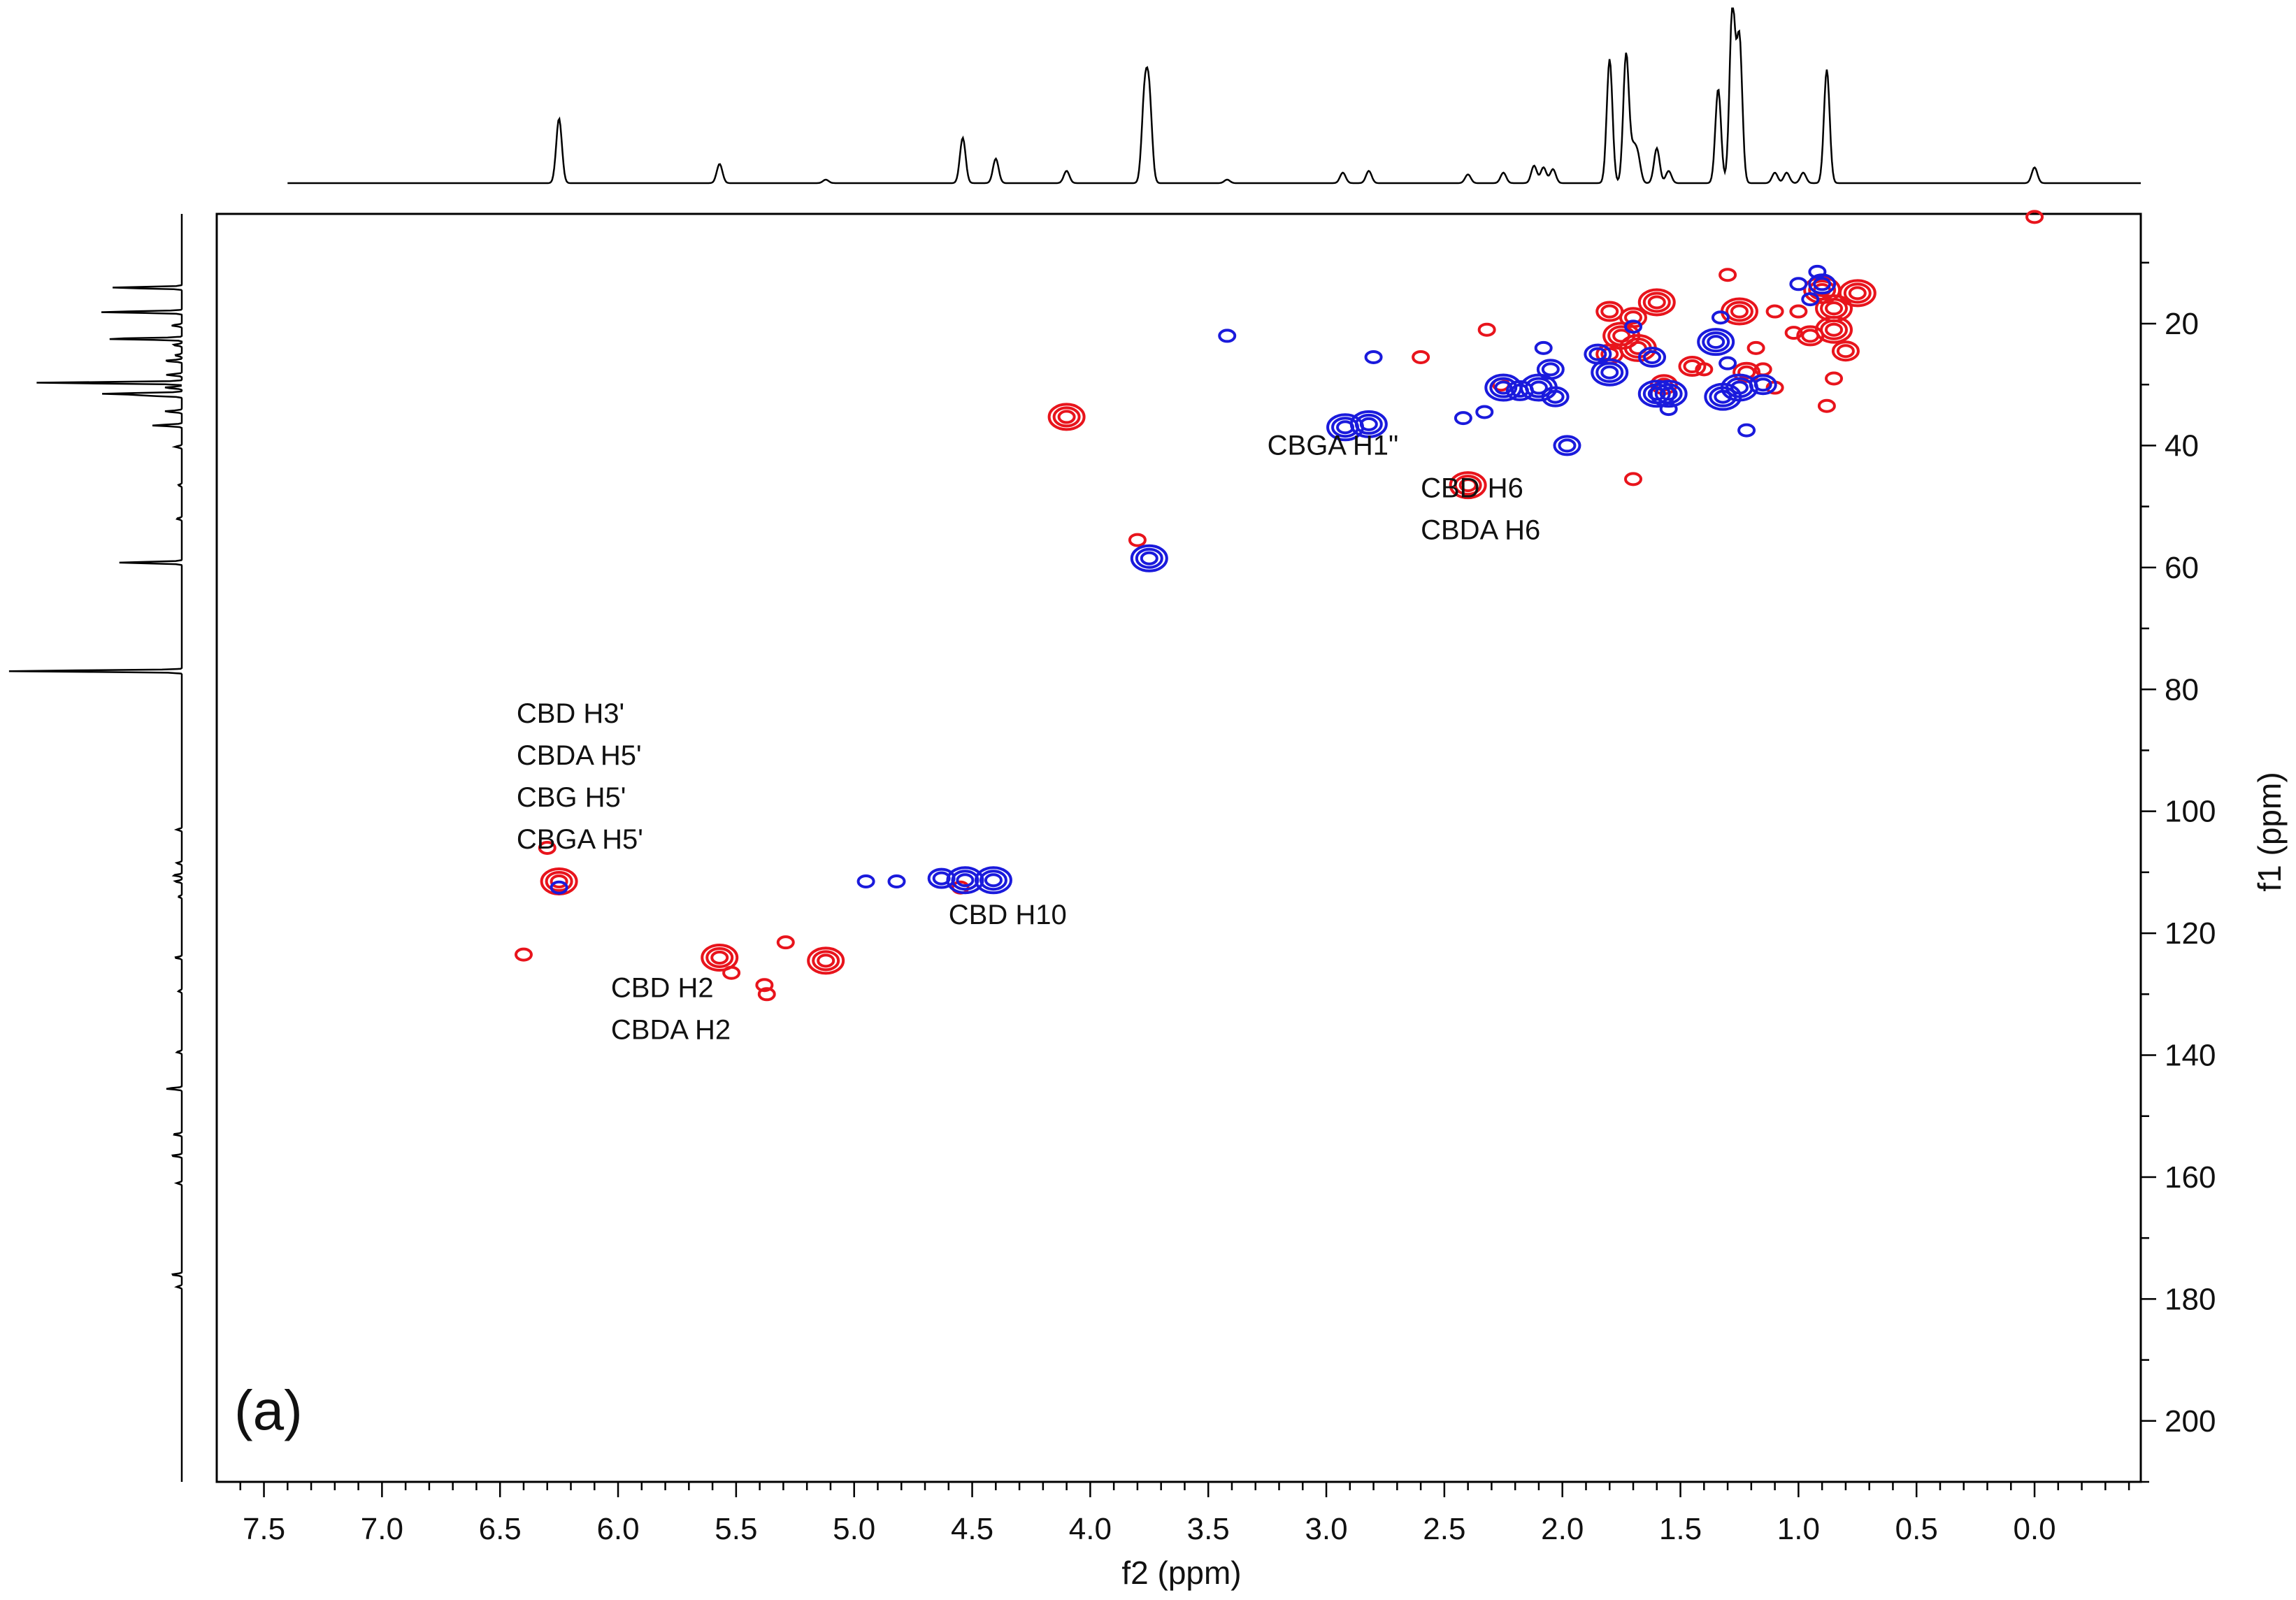 Image resolution: width=2296 pixels, height=1600 pixels. I want to click on panel-label: (a), so click(268, 1410).